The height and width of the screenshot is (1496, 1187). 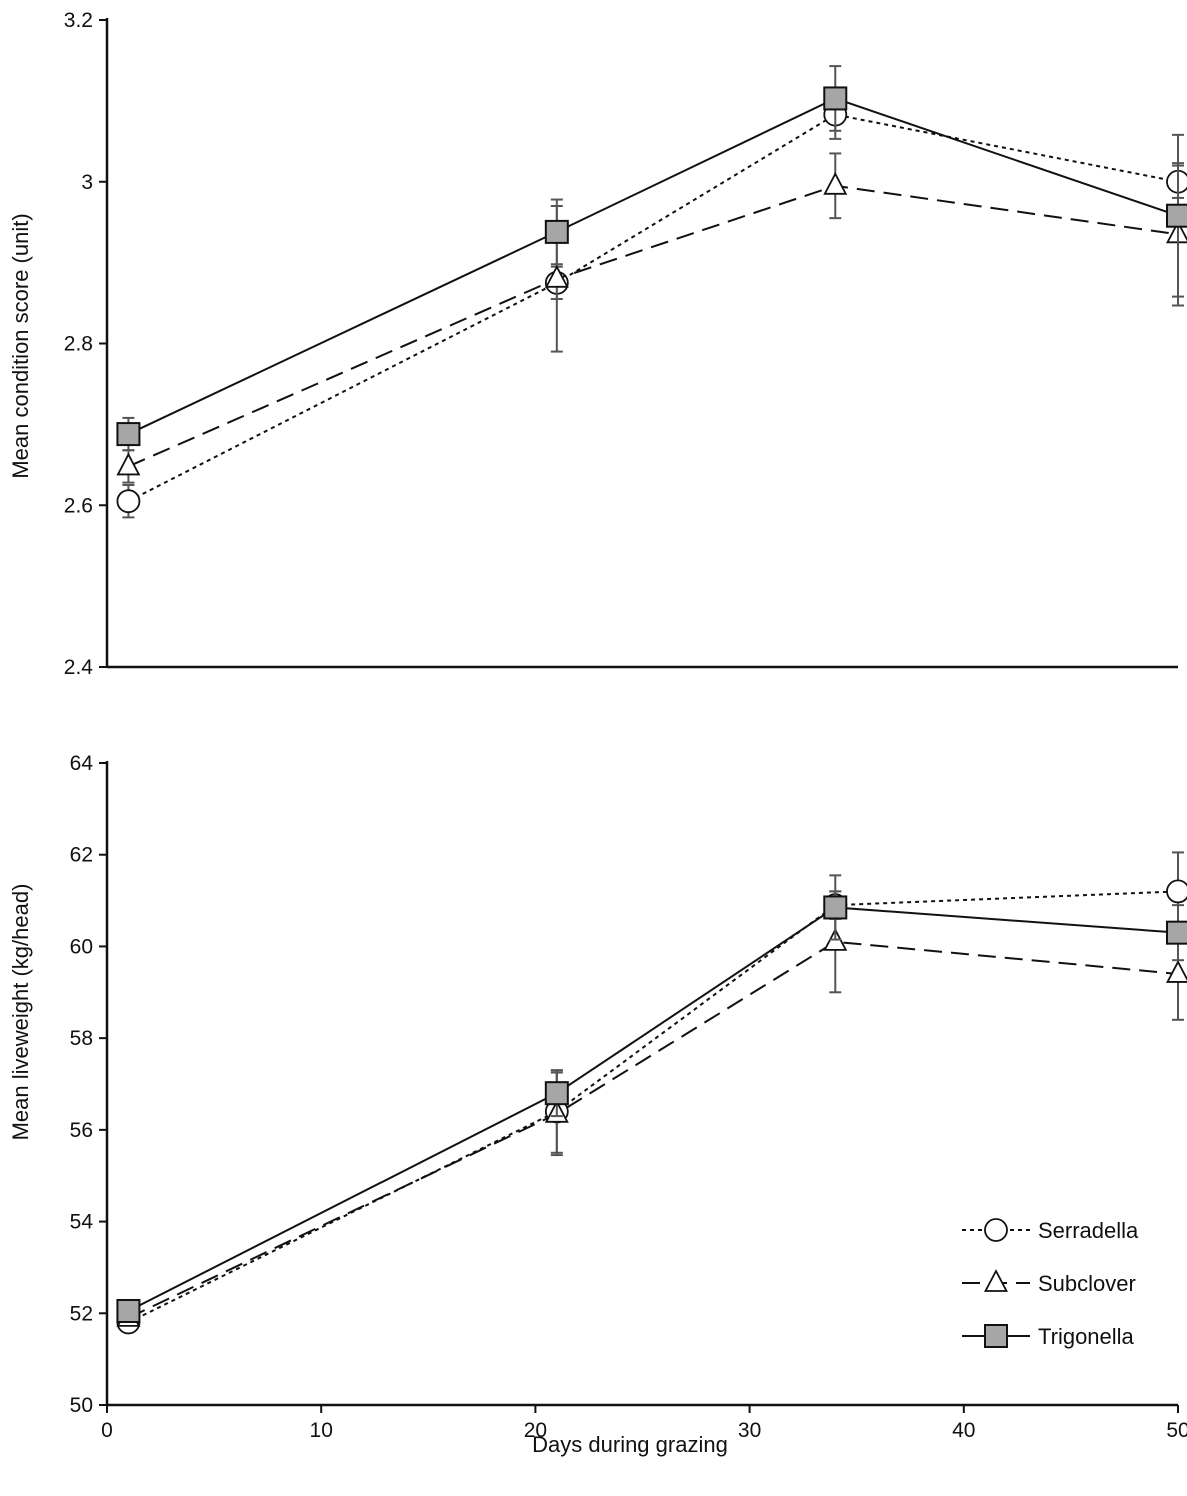 I want to click on x-tick-label: 10, so click(x=321, y=1430).